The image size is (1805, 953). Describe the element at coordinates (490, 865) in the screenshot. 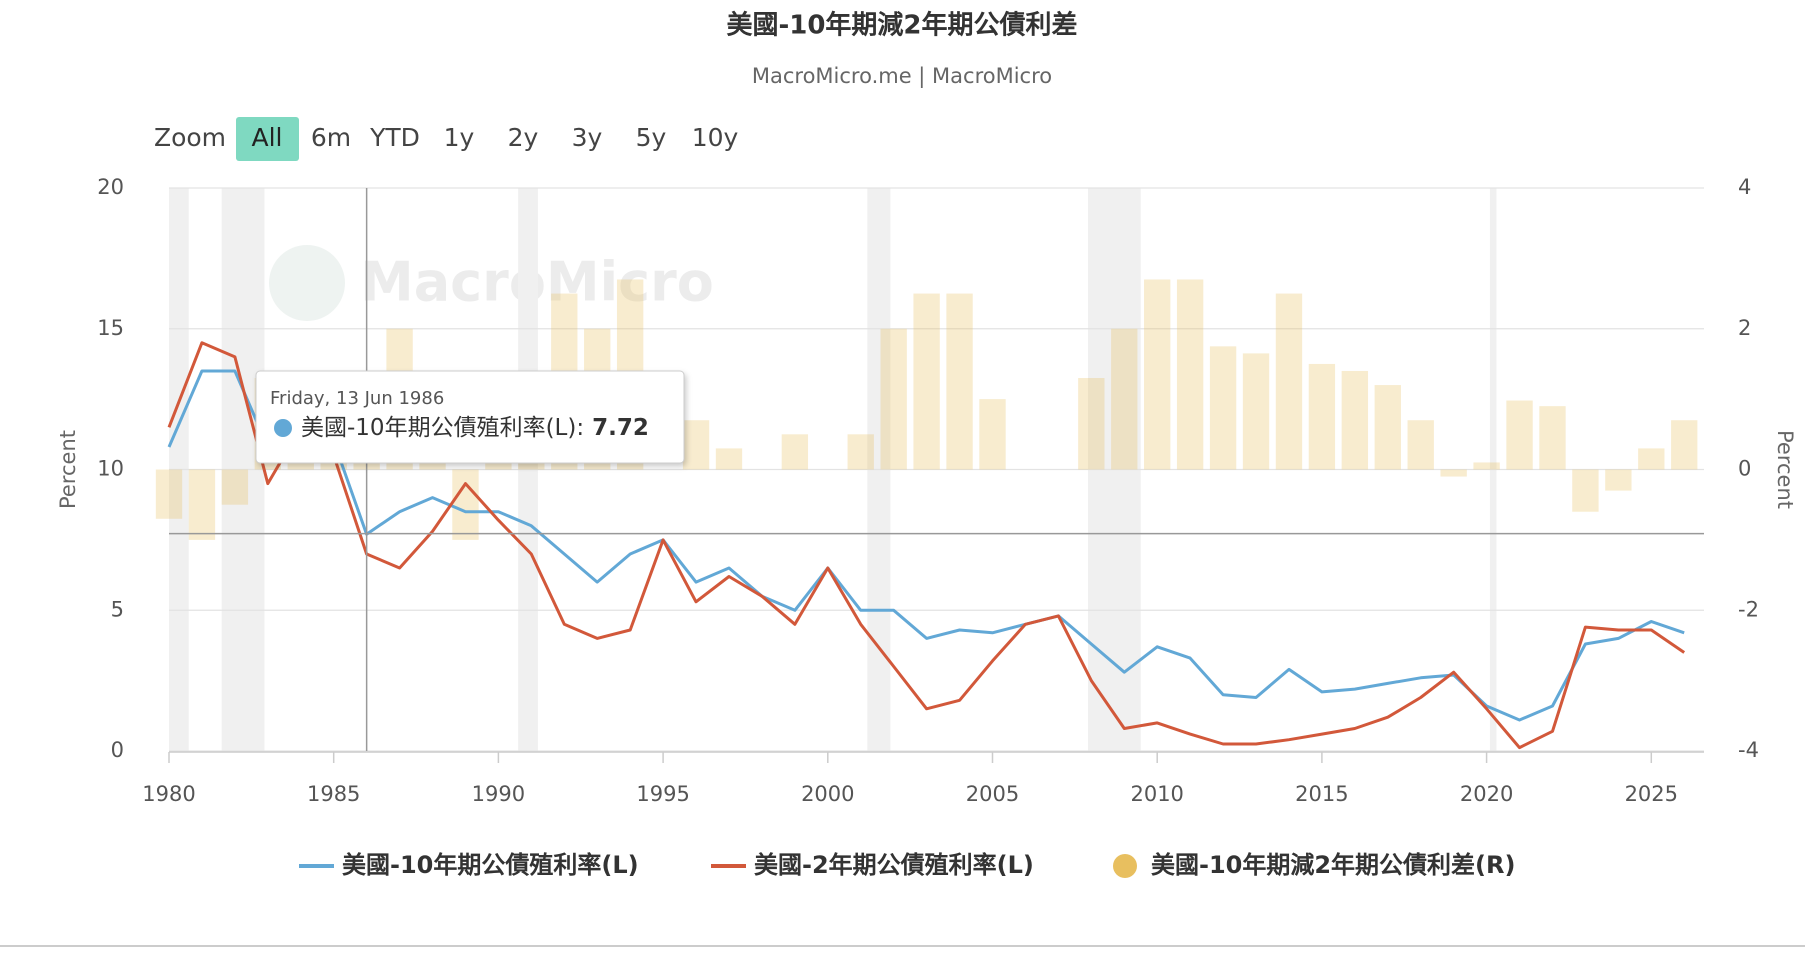

I see `legend-label: 美國-10年期公債殖利率(L)` at that location.